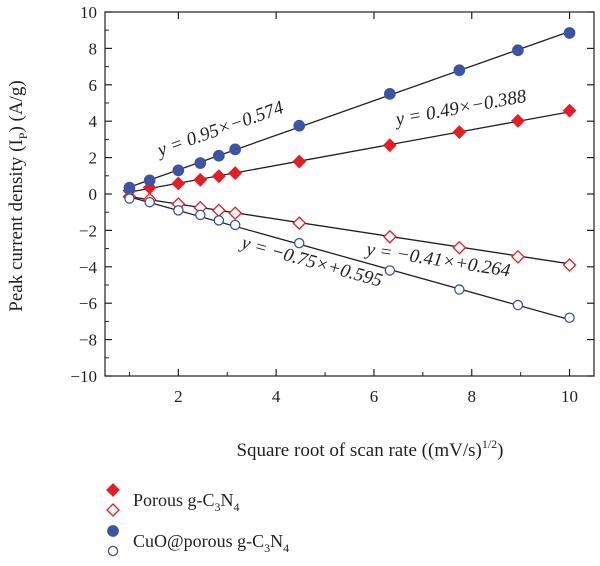 This screenshot has width=600, height=566. I want to click on y-axis-title: Peak current density (IP) (A/g), so click(18, 195).